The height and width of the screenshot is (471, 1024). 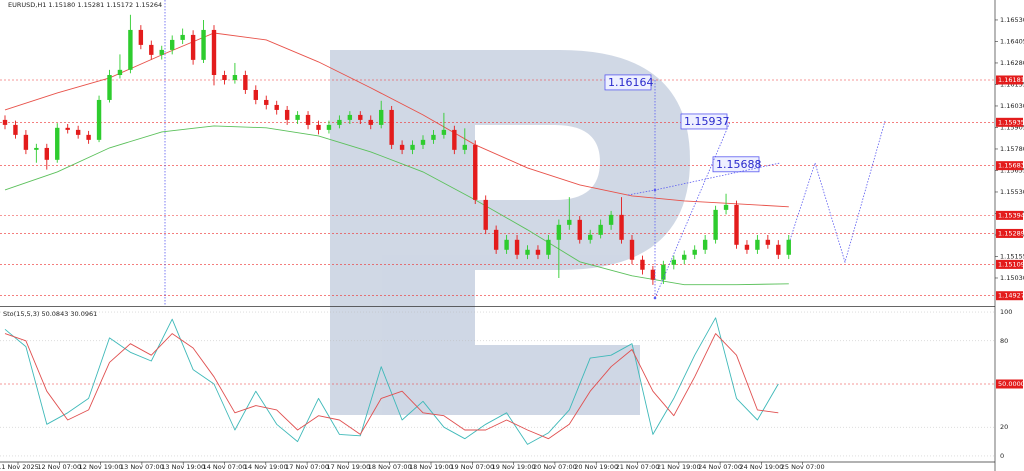 I want to click on forecast-label: 1.16164, so click(x=631, y=82).